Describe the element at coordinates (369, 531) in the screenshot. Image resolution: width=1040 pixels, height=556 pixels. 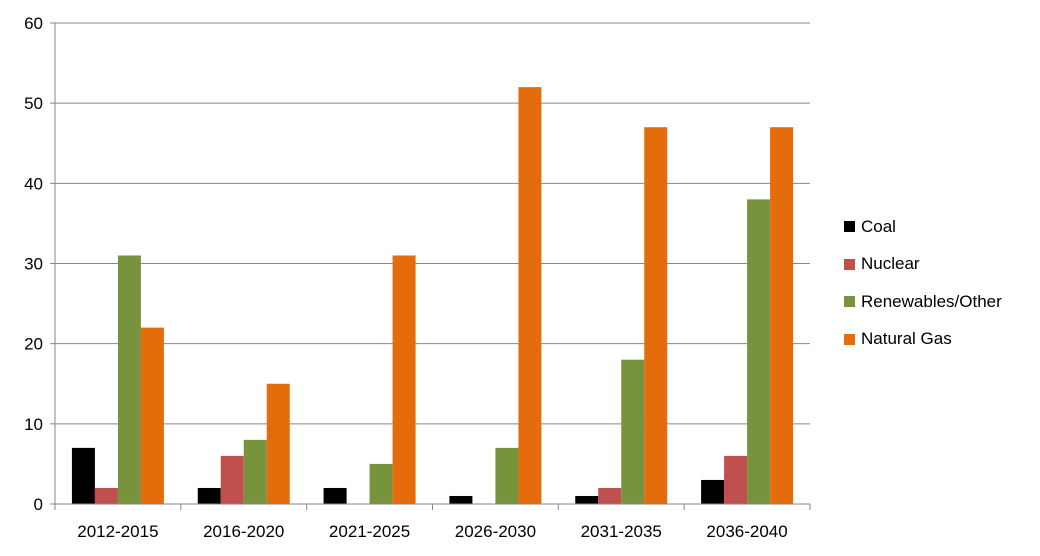
I see `x-tick-label: 2021-2025` at that location.